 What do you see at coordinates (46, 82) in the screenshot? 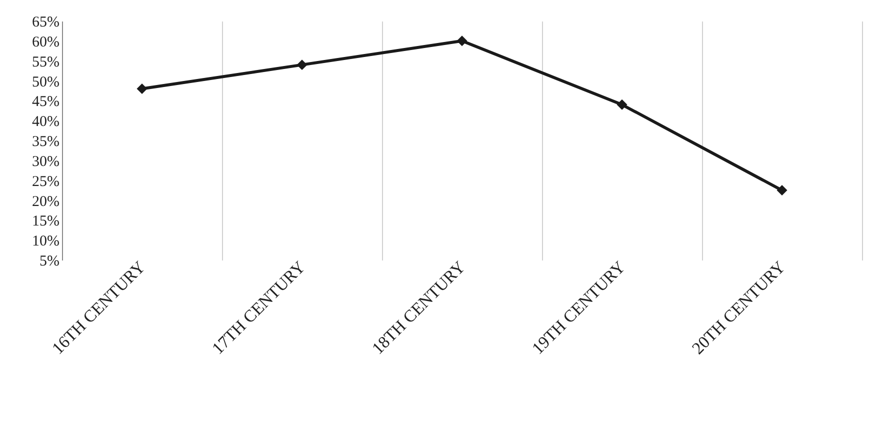
I see `y-tick-label: 50%` at bounding box center [46, 82].